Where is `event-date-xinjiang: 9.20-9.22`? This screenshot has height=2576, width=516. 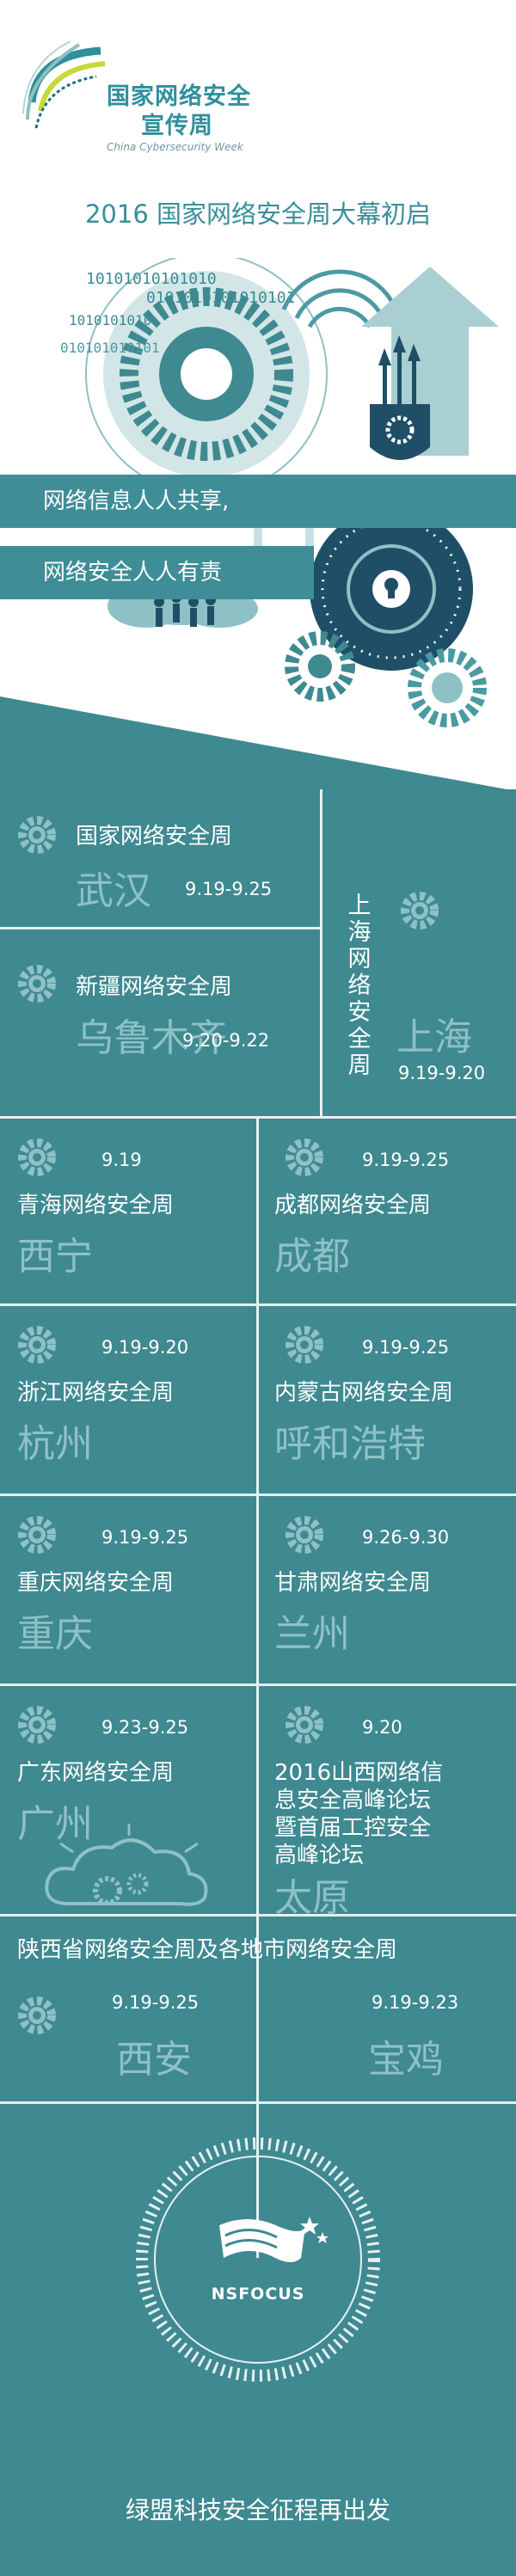
event-date-xinjiang: 9.20-9.22 is located at coordinates (226, 1040).